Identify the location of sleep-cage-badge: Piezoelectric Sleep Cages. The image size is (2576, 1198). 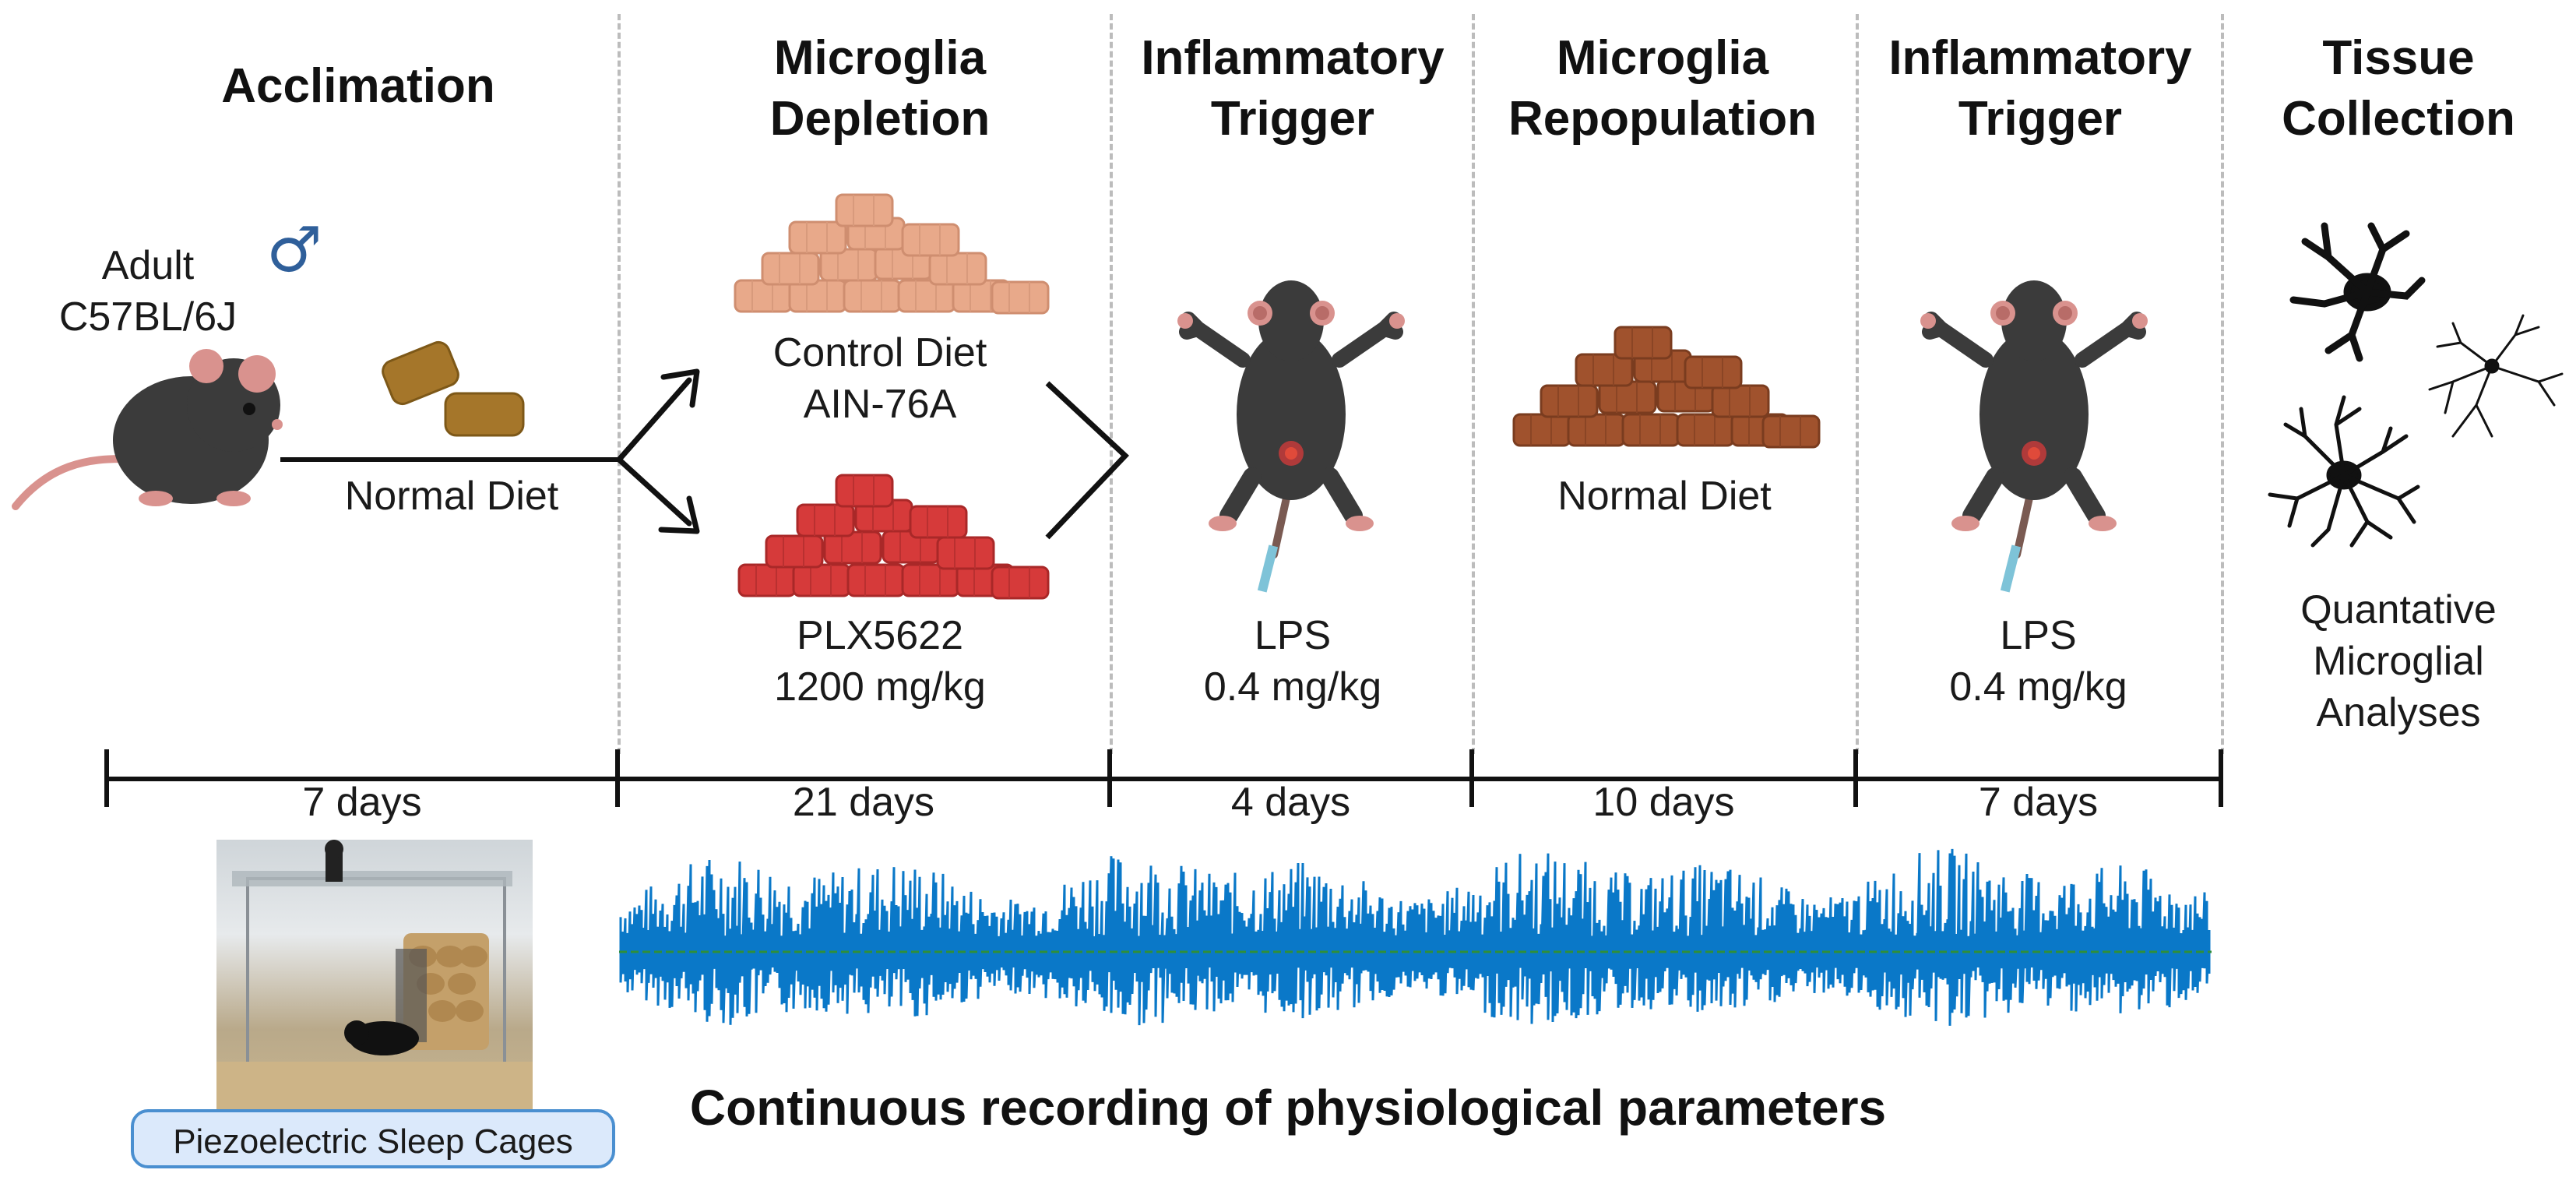
(373, 1138).